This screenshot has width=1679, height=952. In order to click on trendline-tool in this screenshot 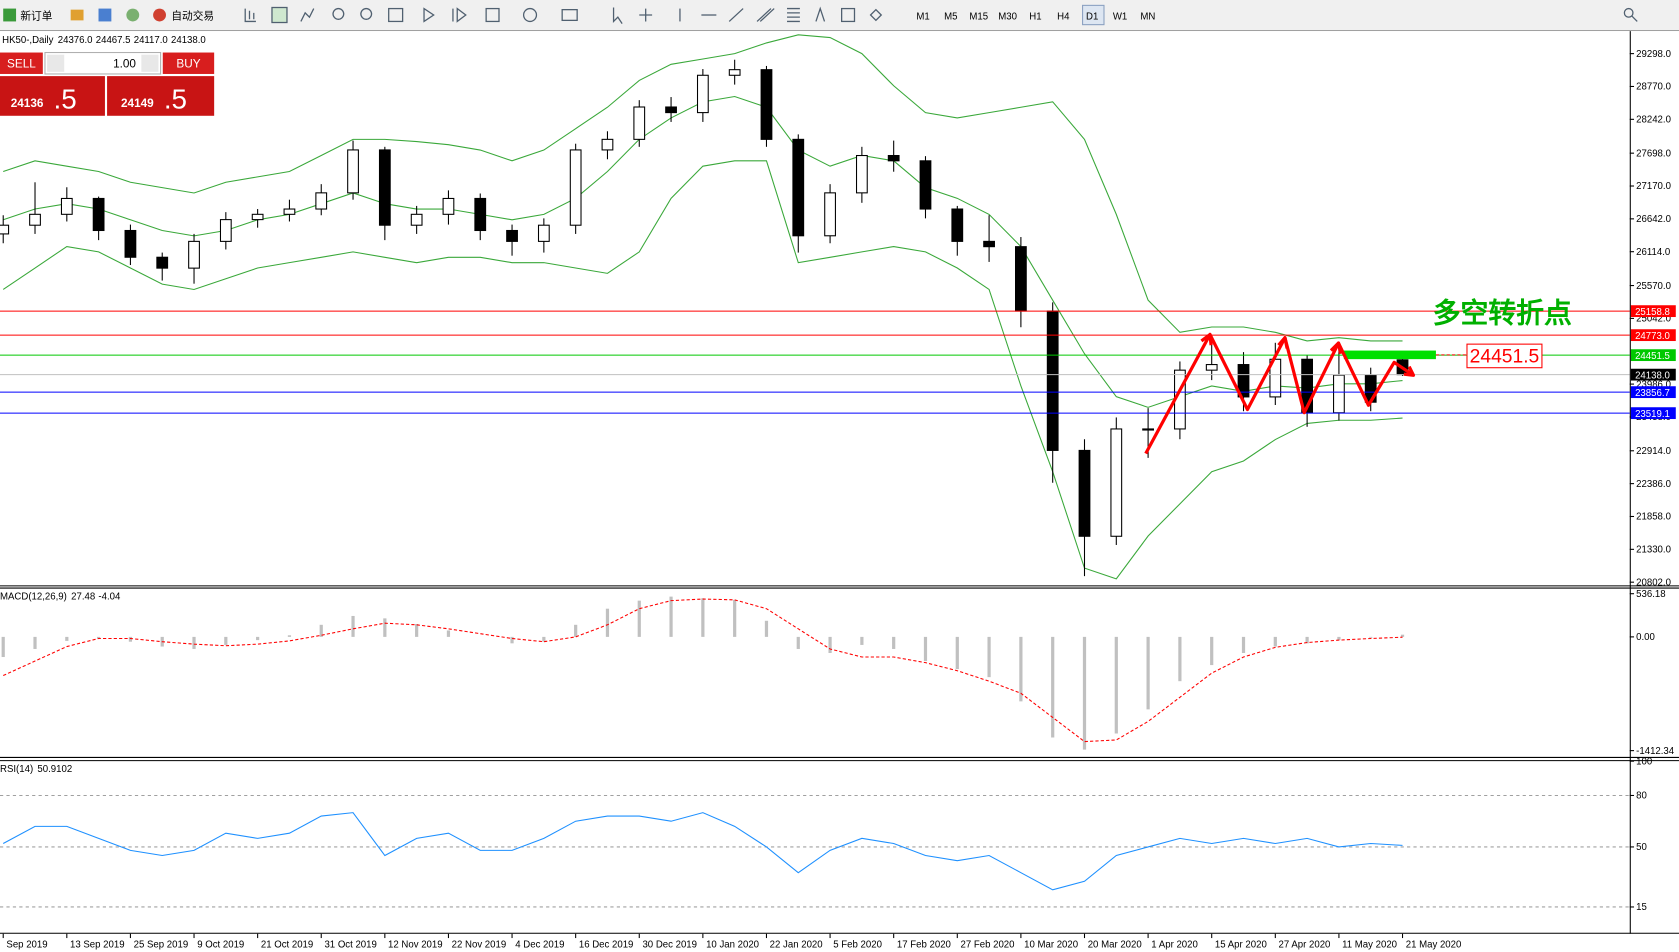, I will do `click(736, 15)`.